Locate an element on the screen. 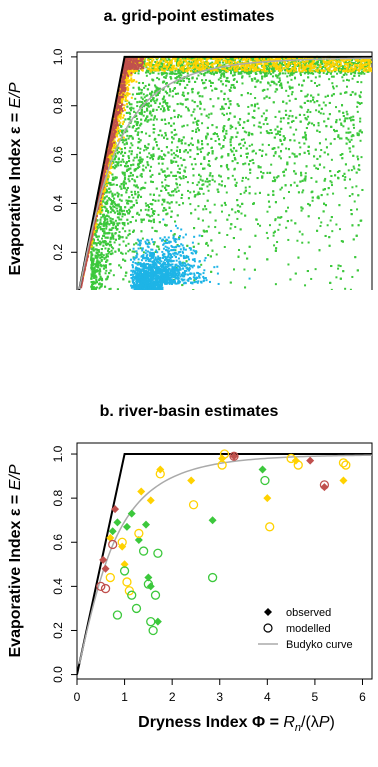  y-tick-label: 0.8 is located at coordinates (58, 105).